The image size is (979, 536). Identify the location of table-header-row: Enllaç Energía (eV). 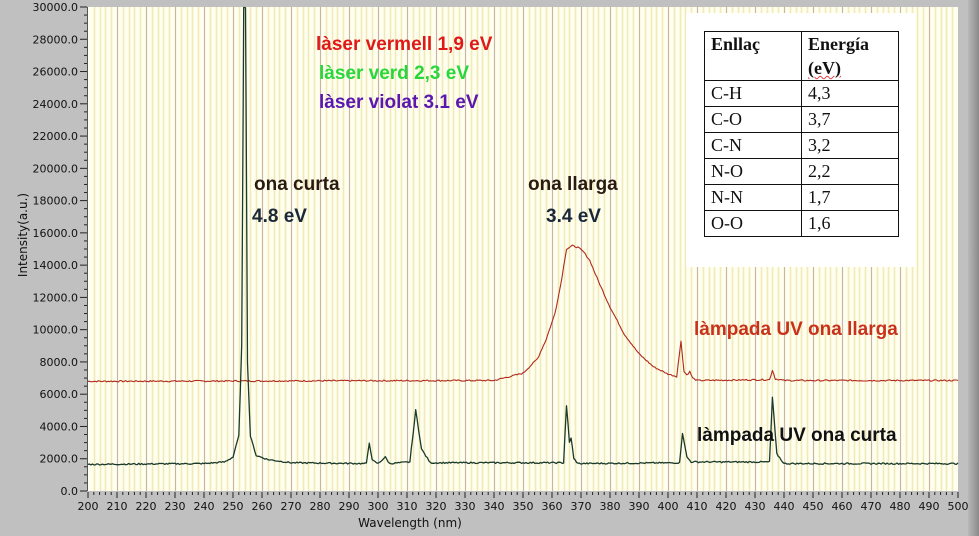
(801, 56).